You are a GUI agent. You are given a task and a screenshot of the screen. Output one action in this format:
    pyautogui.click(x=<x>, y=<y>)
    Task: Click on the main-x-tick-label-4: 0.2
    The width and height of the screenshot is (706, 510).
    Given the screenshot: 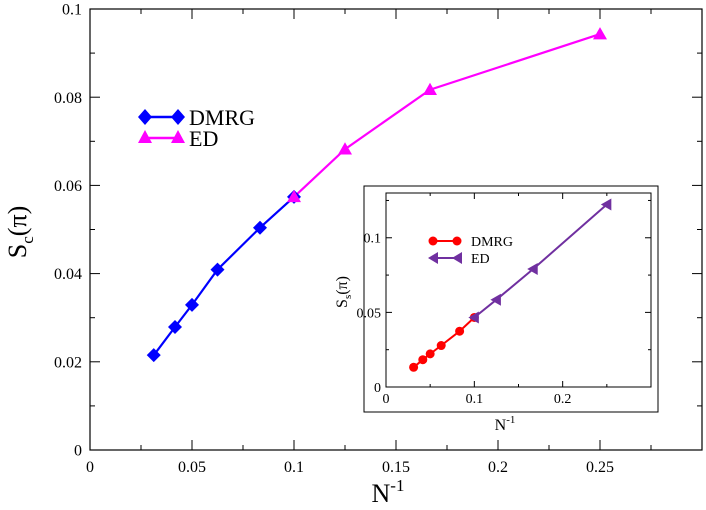 What is the action you would take?
    pyautogui.click(x=498, y=467)
    